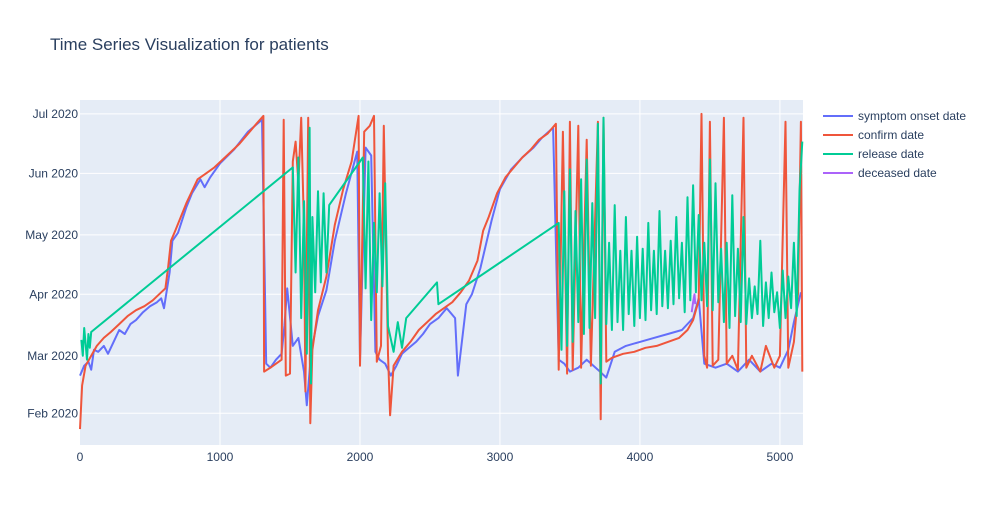  I want to click on legend-item: symptom onset date, so click(894, 116).